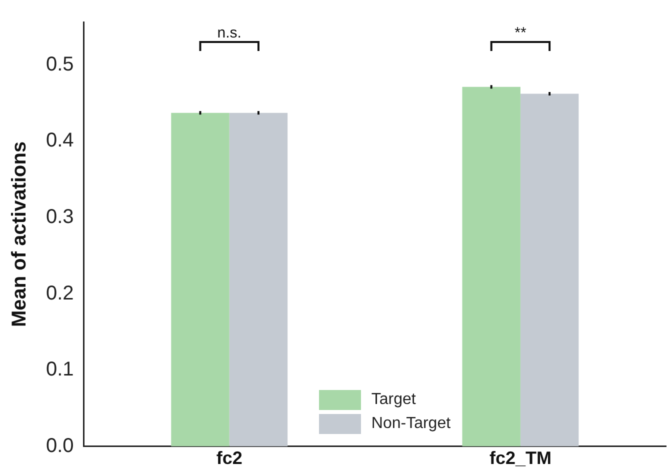 Image resolution: width=668 pixels, height=472 pixels. Describe the element at coordinates (393, 400) in the screenshot. I see `legend-label: Target` at that location.